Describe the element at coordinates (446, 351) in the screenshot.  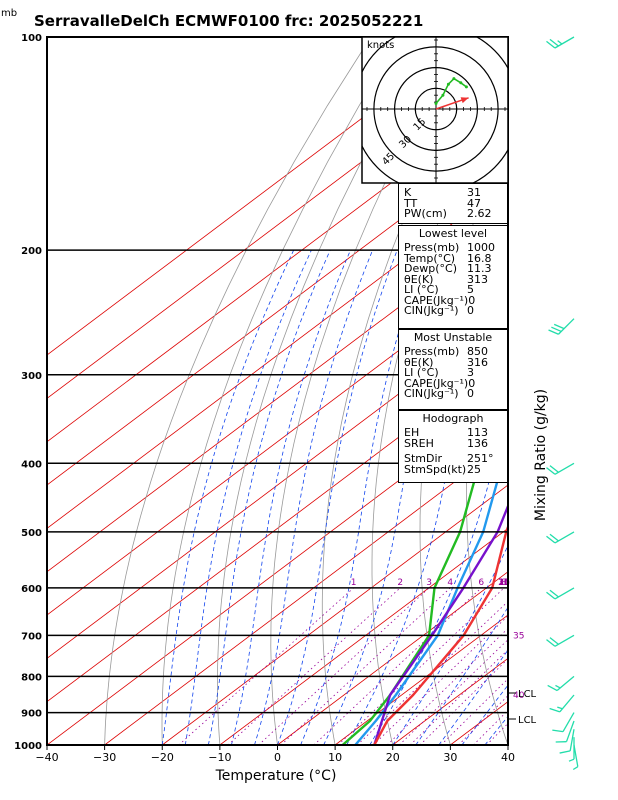
I see `index-row: Press(mb) 850` at that location.